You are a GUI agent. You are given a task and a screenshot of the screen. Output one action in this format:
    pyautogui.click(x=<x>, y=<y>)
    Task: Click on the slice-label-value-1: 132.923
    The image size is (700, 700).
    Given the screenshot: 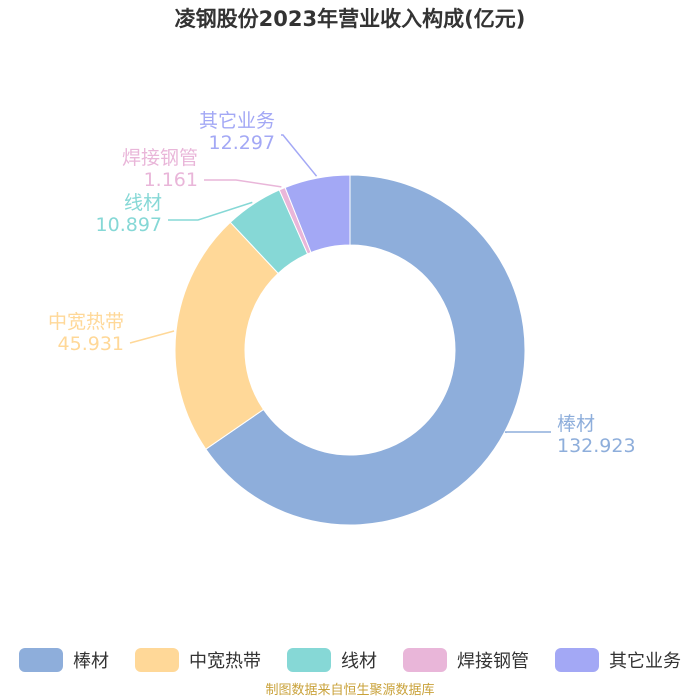 What is the action you would take?
    pyautogui.click(x=596, y=446)
    